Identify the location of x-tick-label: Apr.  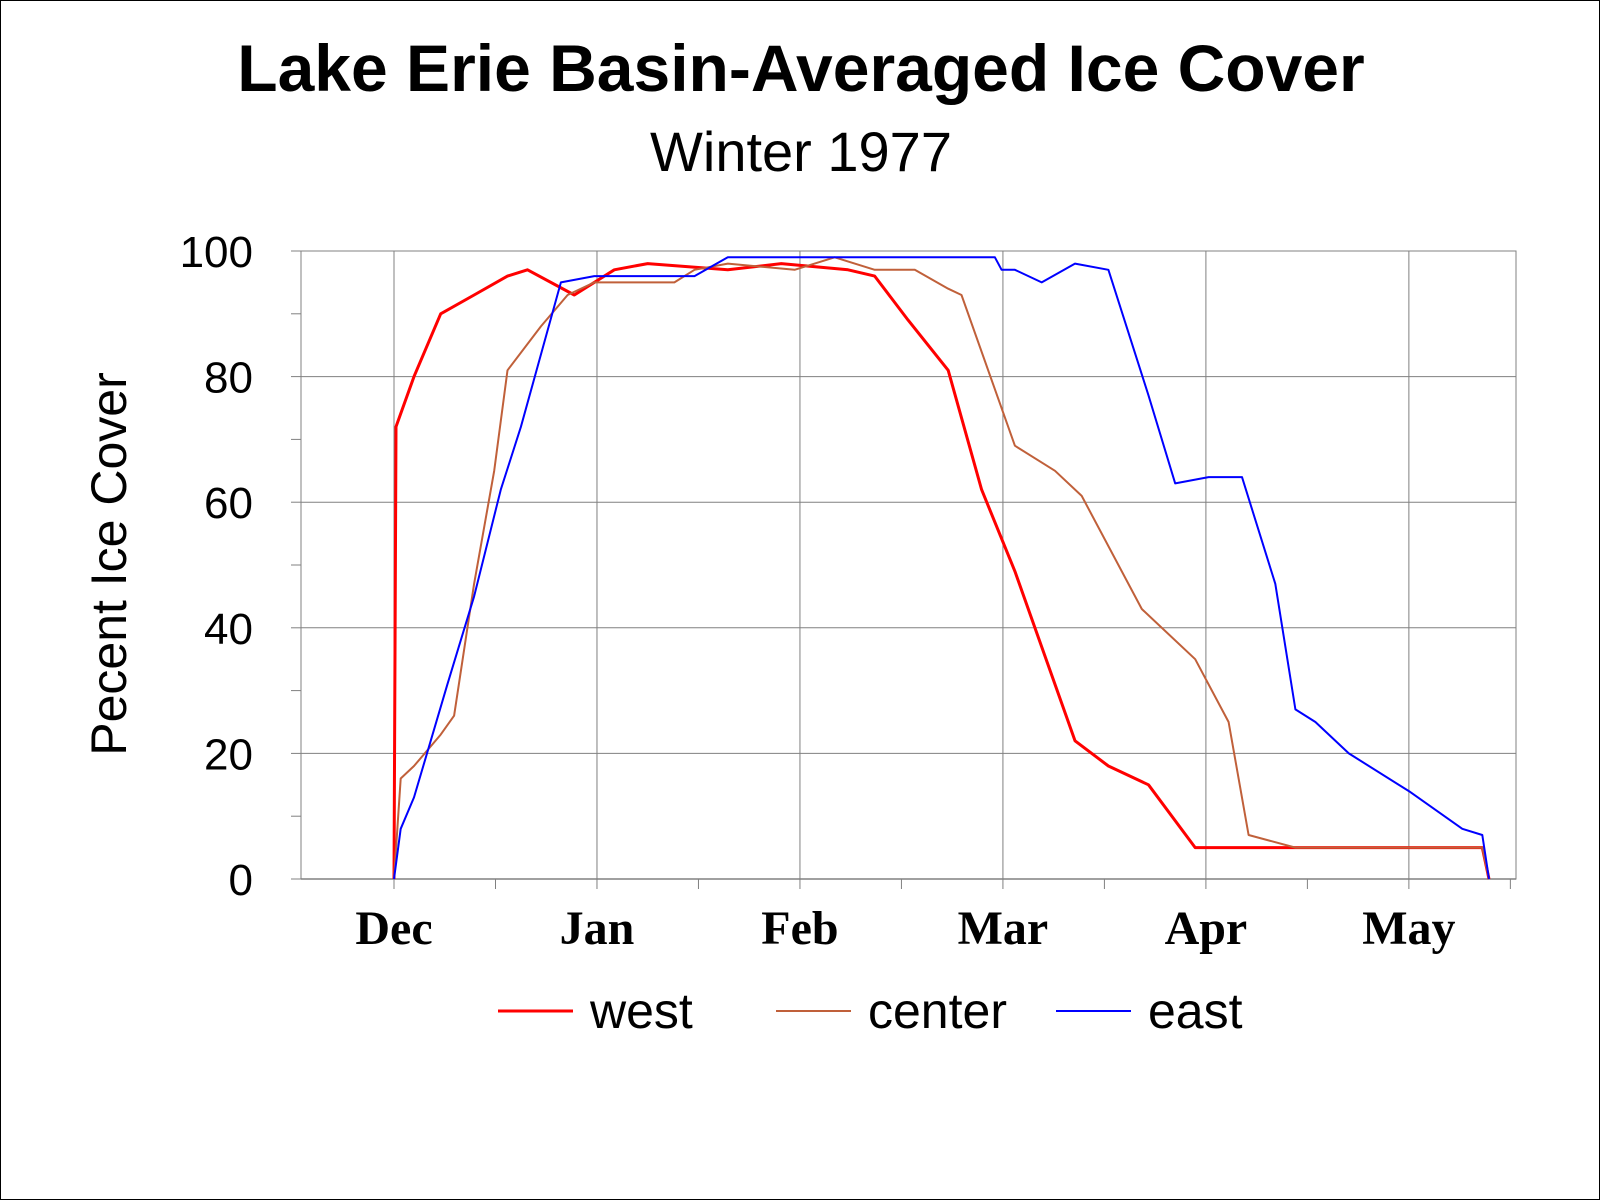
(1206, 928).